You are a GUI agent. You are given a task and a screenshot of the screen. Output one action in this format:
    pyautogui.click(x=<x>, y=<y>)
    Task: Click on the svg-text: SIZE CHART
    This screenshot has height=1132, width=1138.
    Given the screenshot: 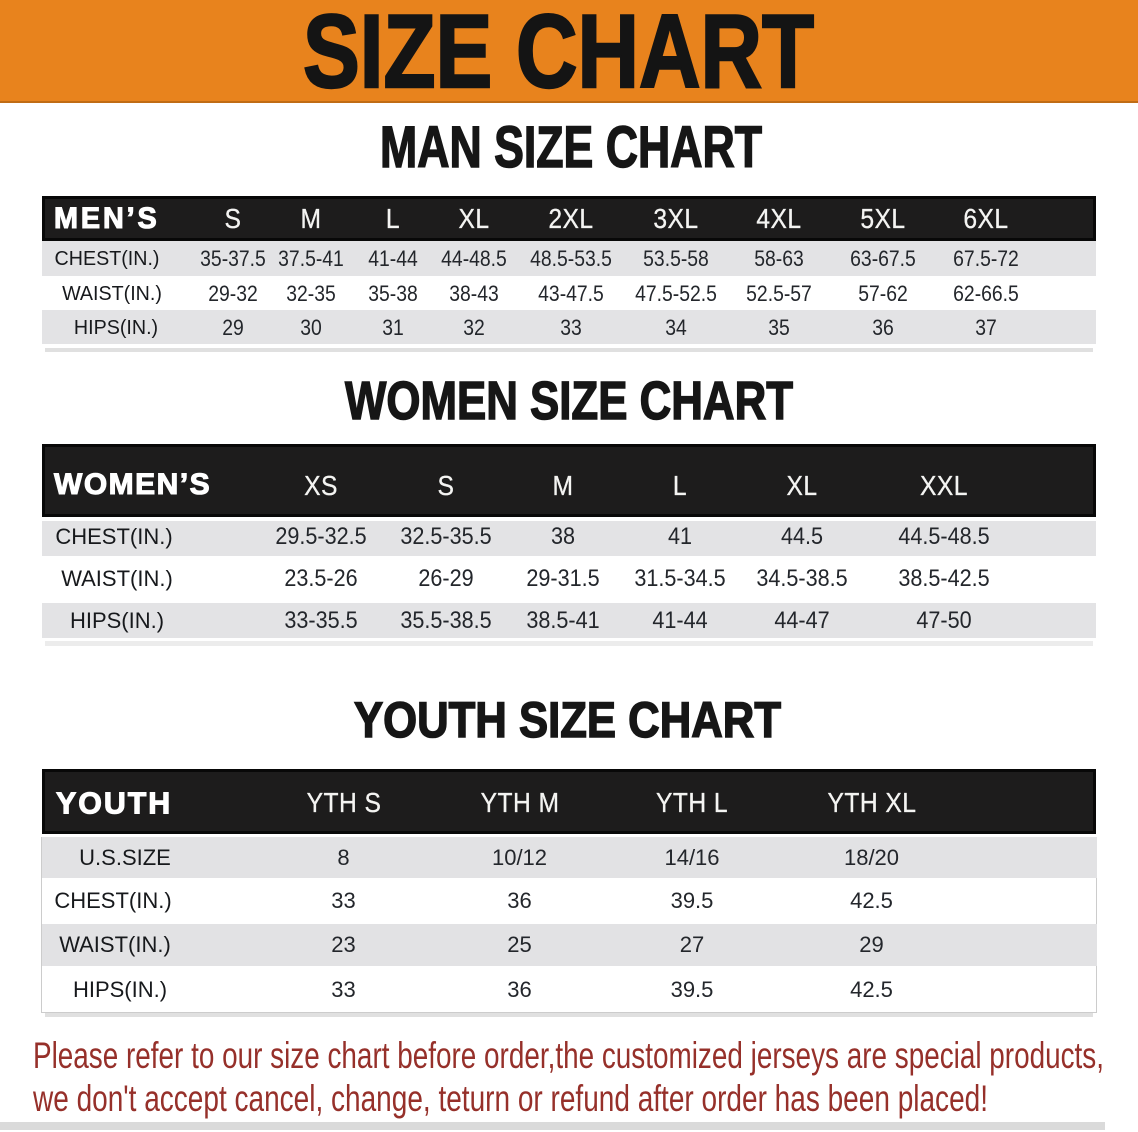 What is the action you would take?
    pyautogui.click(x=558, y=55)
    